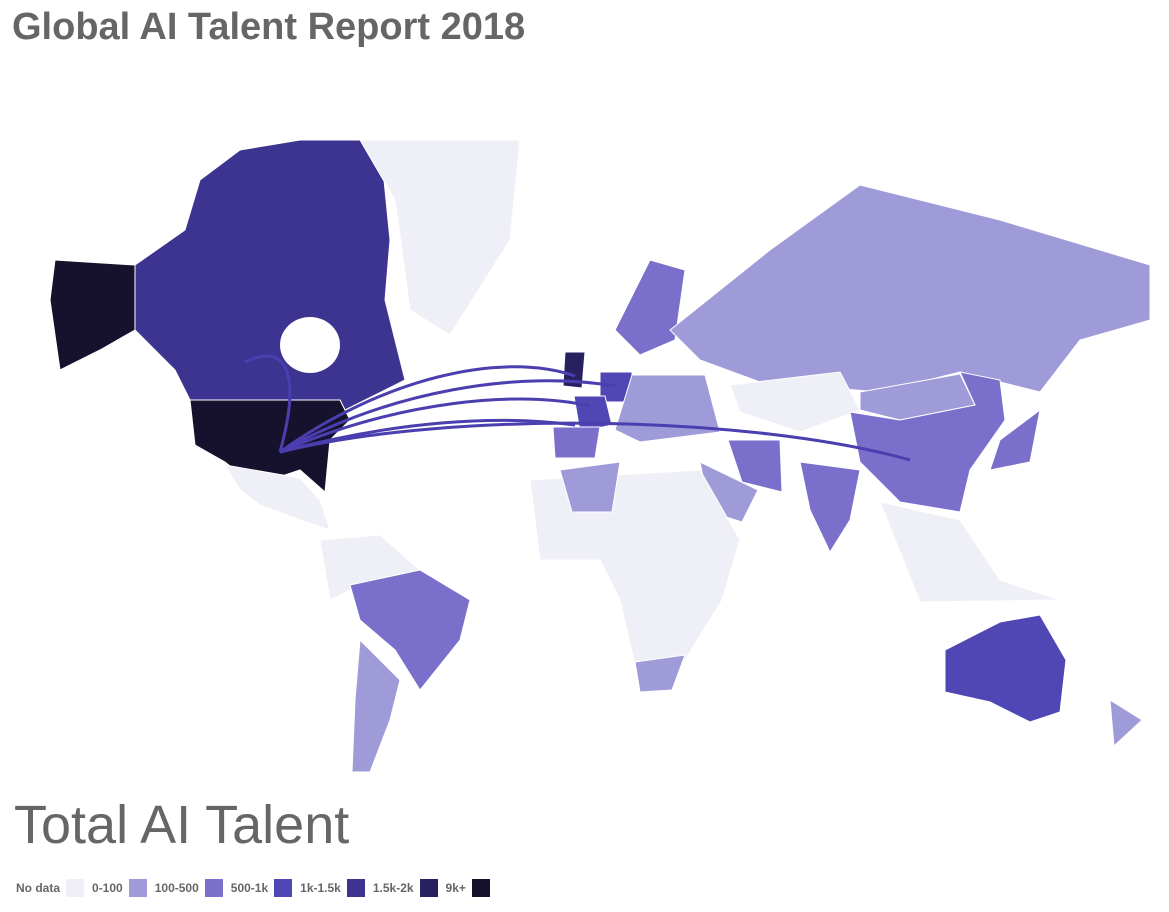  I want to click on australia, so click(1005, 668).